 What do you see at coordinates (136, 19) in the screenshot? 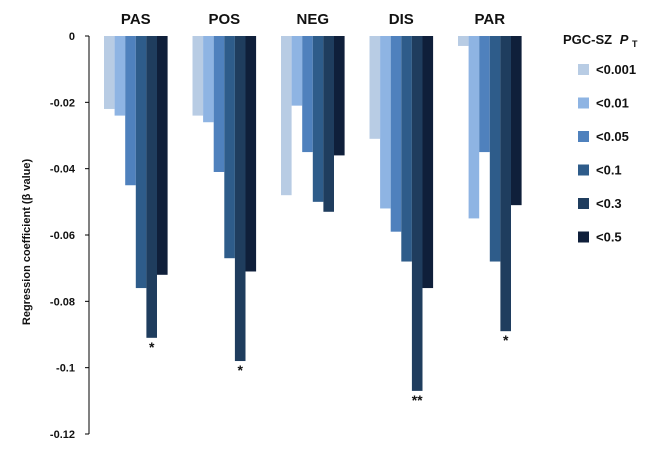
I see `category-label: PAS` at bounding box center [136, 19].